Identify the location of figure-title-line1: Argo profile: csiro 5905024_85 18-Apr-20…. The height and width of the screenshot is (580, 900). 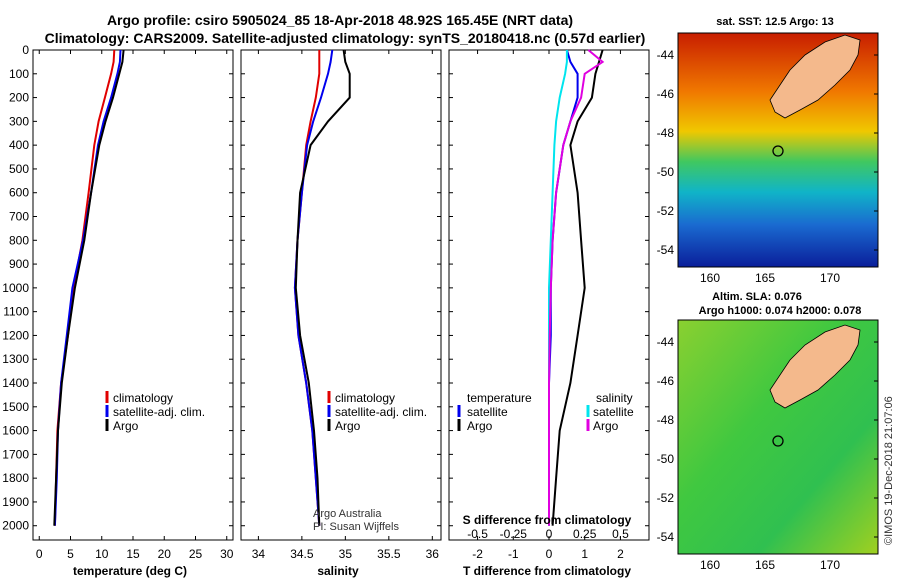
(340, 20).